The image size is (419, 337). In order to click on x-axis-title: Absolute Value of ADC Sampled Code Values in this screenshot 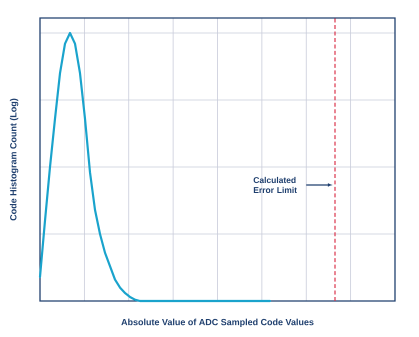, I will do `click(217, 323)`.